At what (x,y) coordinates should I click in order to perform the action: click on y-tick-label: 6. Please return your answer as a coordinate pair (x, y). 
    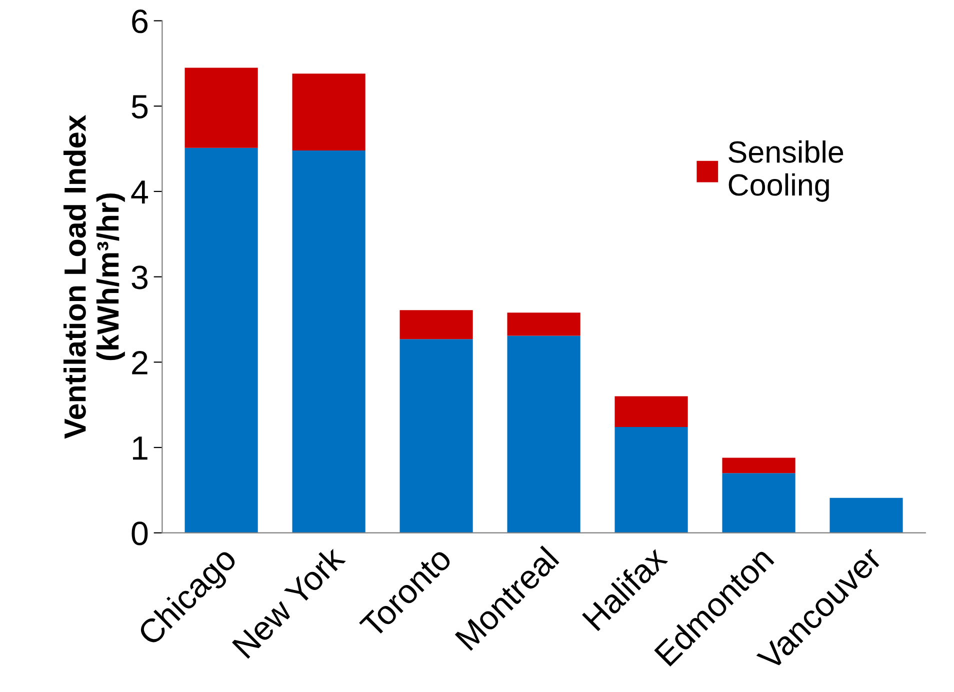
    Looking at the image, I should click on (140, 22).